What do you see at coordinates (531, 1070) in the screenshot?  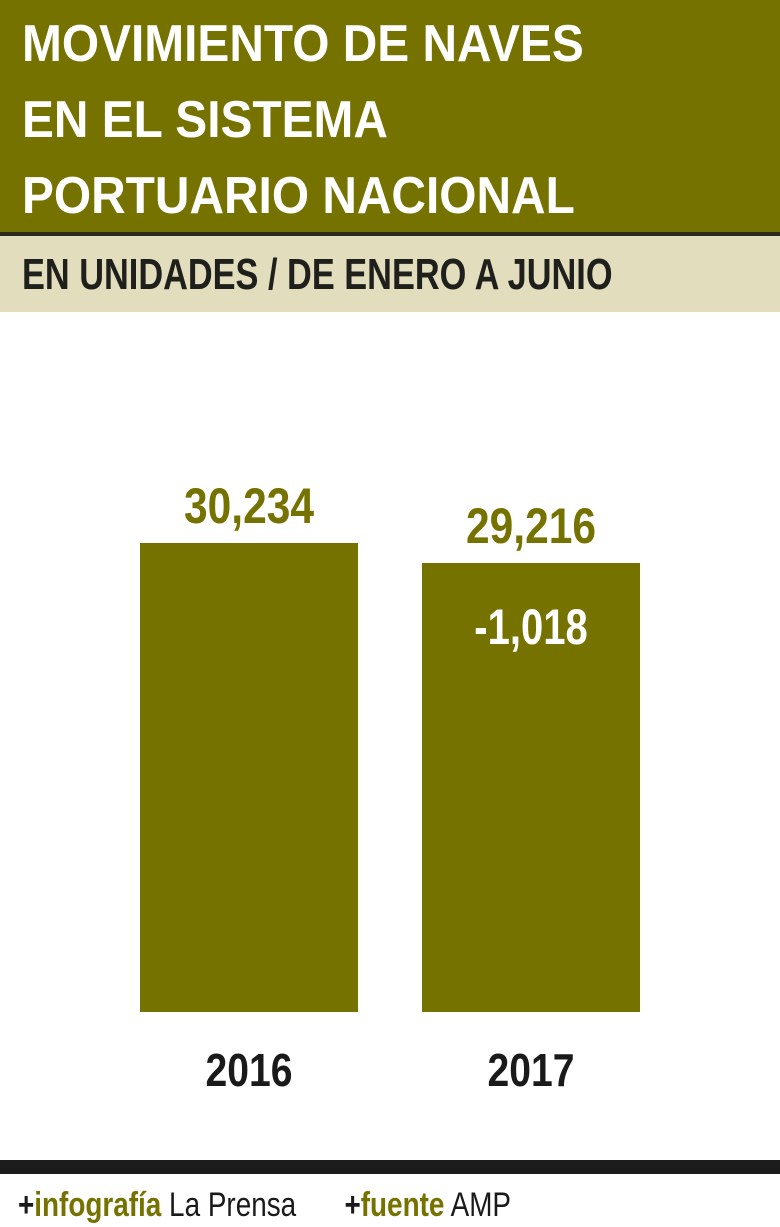 I see `year-label-2017: 2017` at bounding box center [531, 1070].